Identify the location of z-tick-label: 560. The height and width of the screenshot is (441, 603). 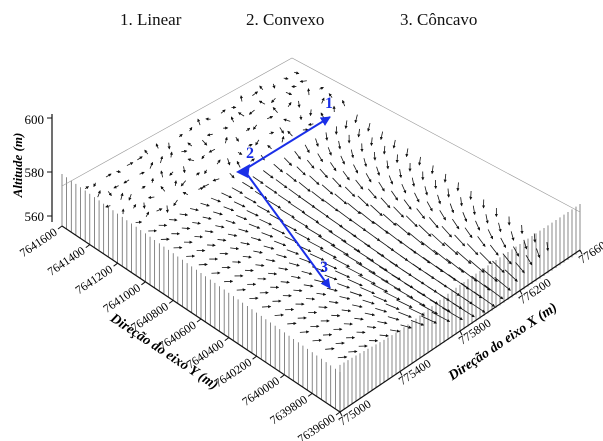
(35, 216).